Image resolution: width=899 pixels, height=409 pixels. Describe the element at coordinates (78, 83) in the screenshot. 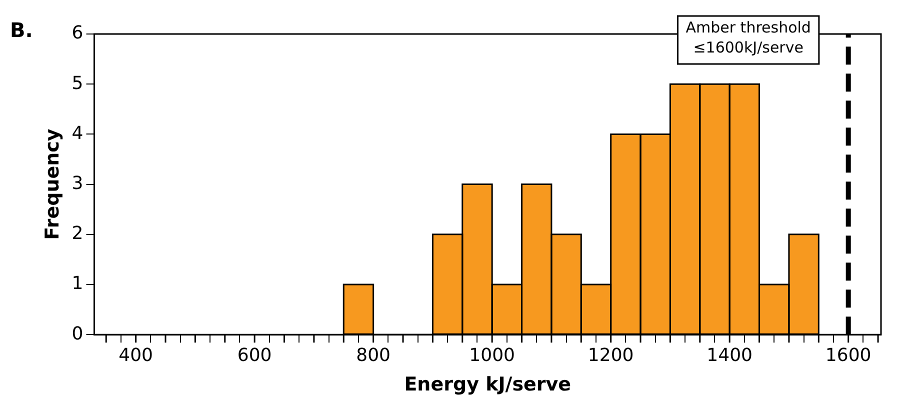

I see `y-tick-label: 5` at that location.